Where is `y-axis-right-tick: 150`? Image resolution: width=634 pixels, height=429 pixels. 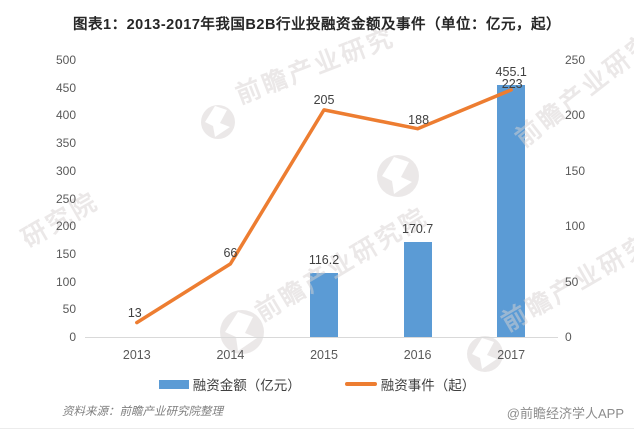
y-axis-right-tick: 150 is located at coordinates (575, 170).